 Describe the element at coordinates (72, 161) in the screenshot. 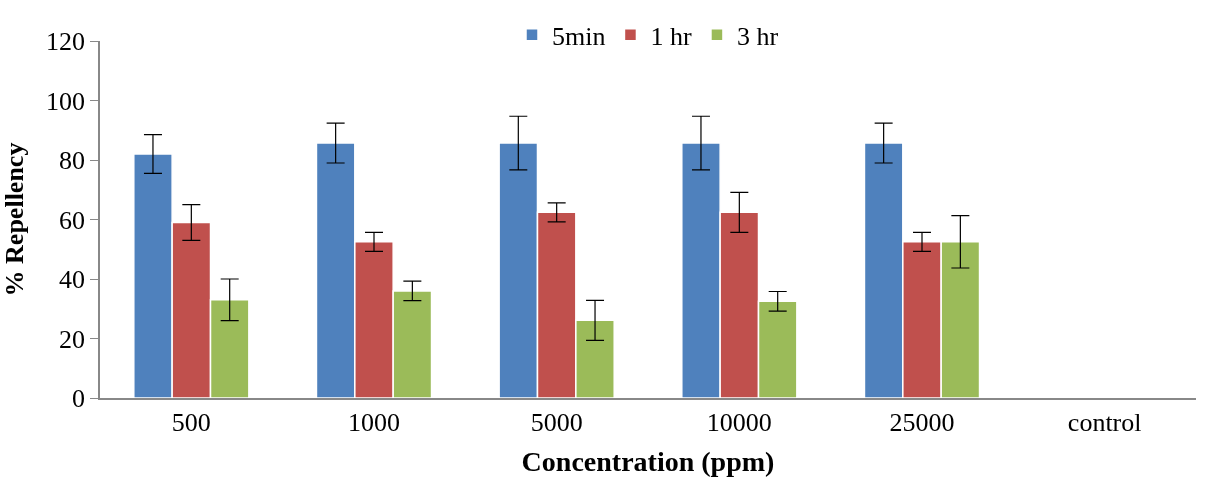

I see `y-tick-label: 80` at that location.